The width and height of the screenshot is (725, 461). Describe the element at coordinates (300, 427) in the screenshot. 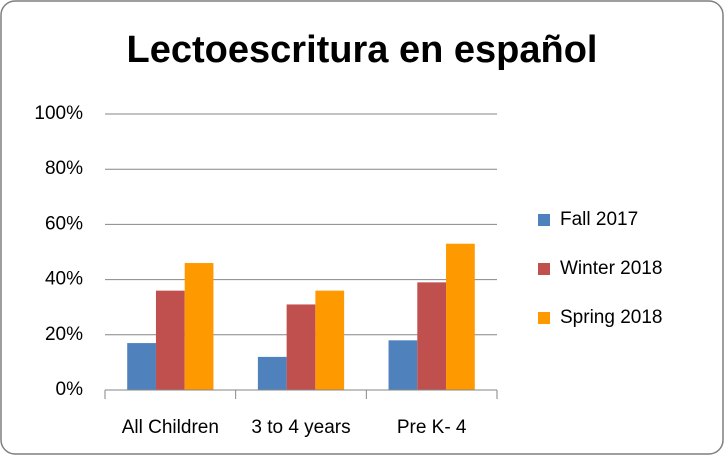

I see `x-tick-label: 3 to 4 years` at that location.